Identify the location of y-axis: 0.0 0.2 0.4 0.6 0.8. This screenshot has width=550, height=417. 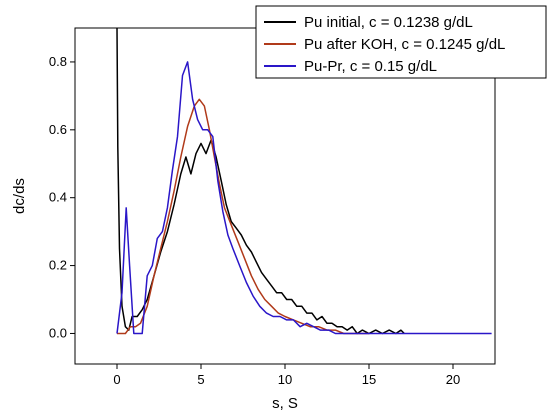
(62, 197).